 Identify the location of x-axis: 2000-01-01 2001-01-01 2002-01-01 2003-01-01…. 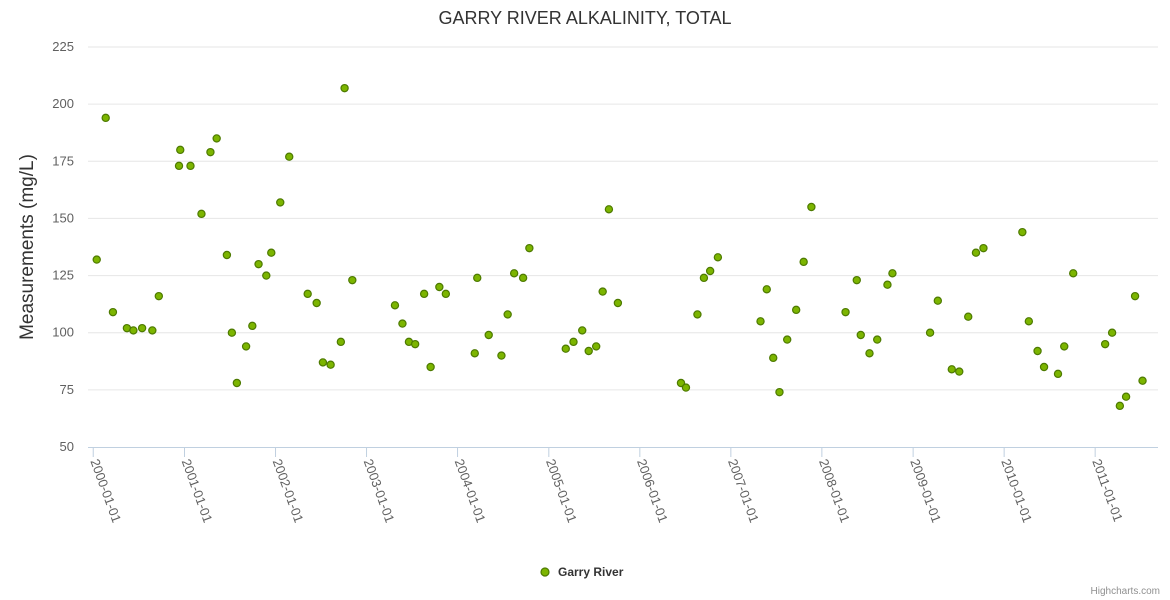
(622, 486).